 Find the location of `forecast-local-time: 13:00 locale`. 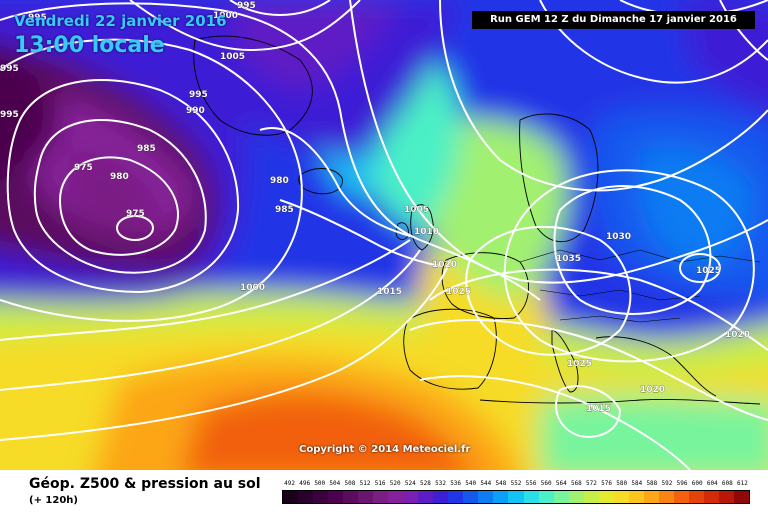

forecast-local-time: 13:00 locale is located at coordinates (89, 45).